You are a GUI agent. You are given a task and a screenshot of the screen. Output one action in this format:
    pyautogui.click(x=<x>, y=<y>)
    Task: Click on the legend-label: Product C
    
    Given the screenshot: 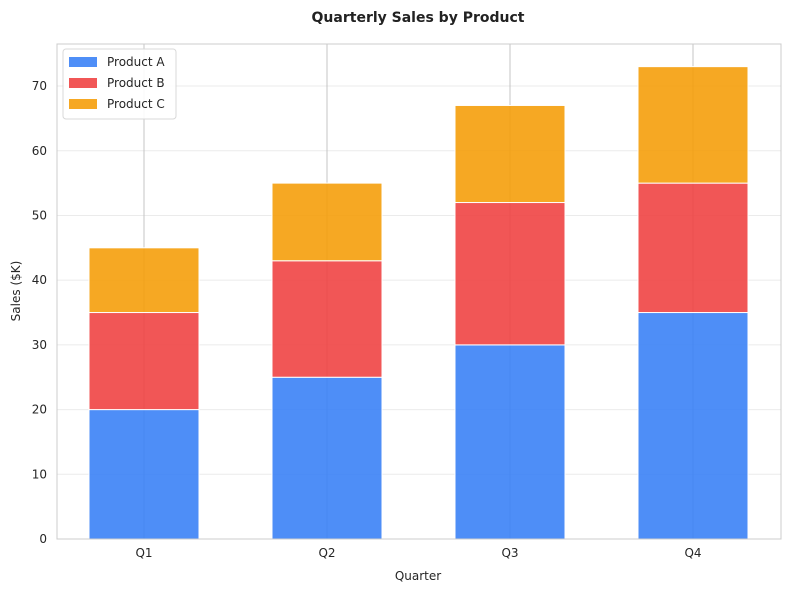 What is the action you would take?
    pyautogui.click(x=136, y=104)
    